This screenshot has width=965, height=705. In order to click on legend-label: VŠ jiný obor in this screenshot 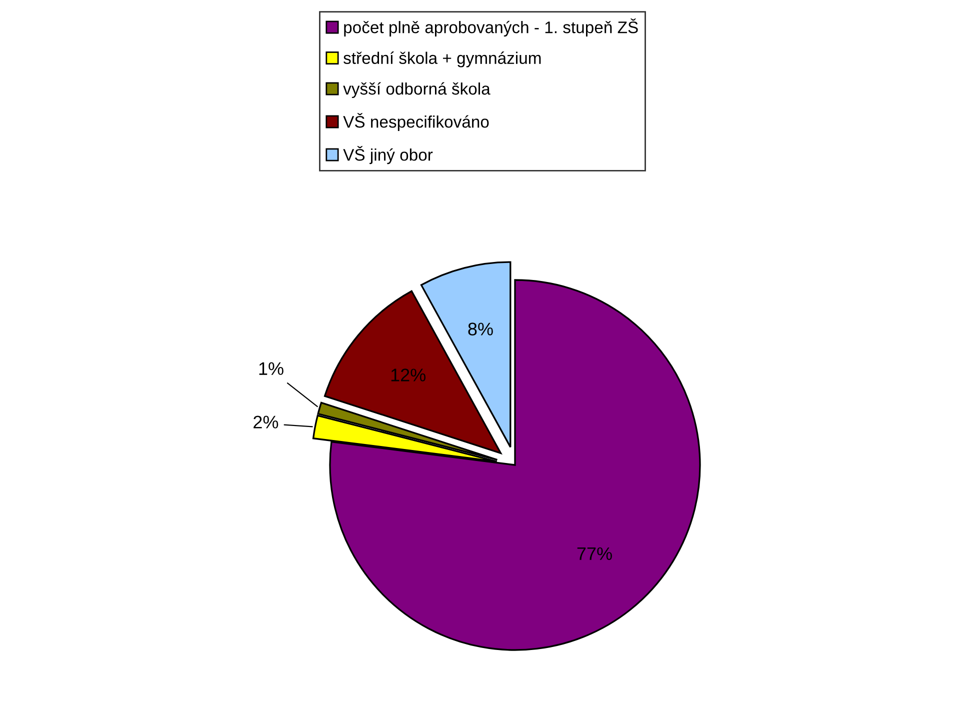, I will do `click(388, 155)`.